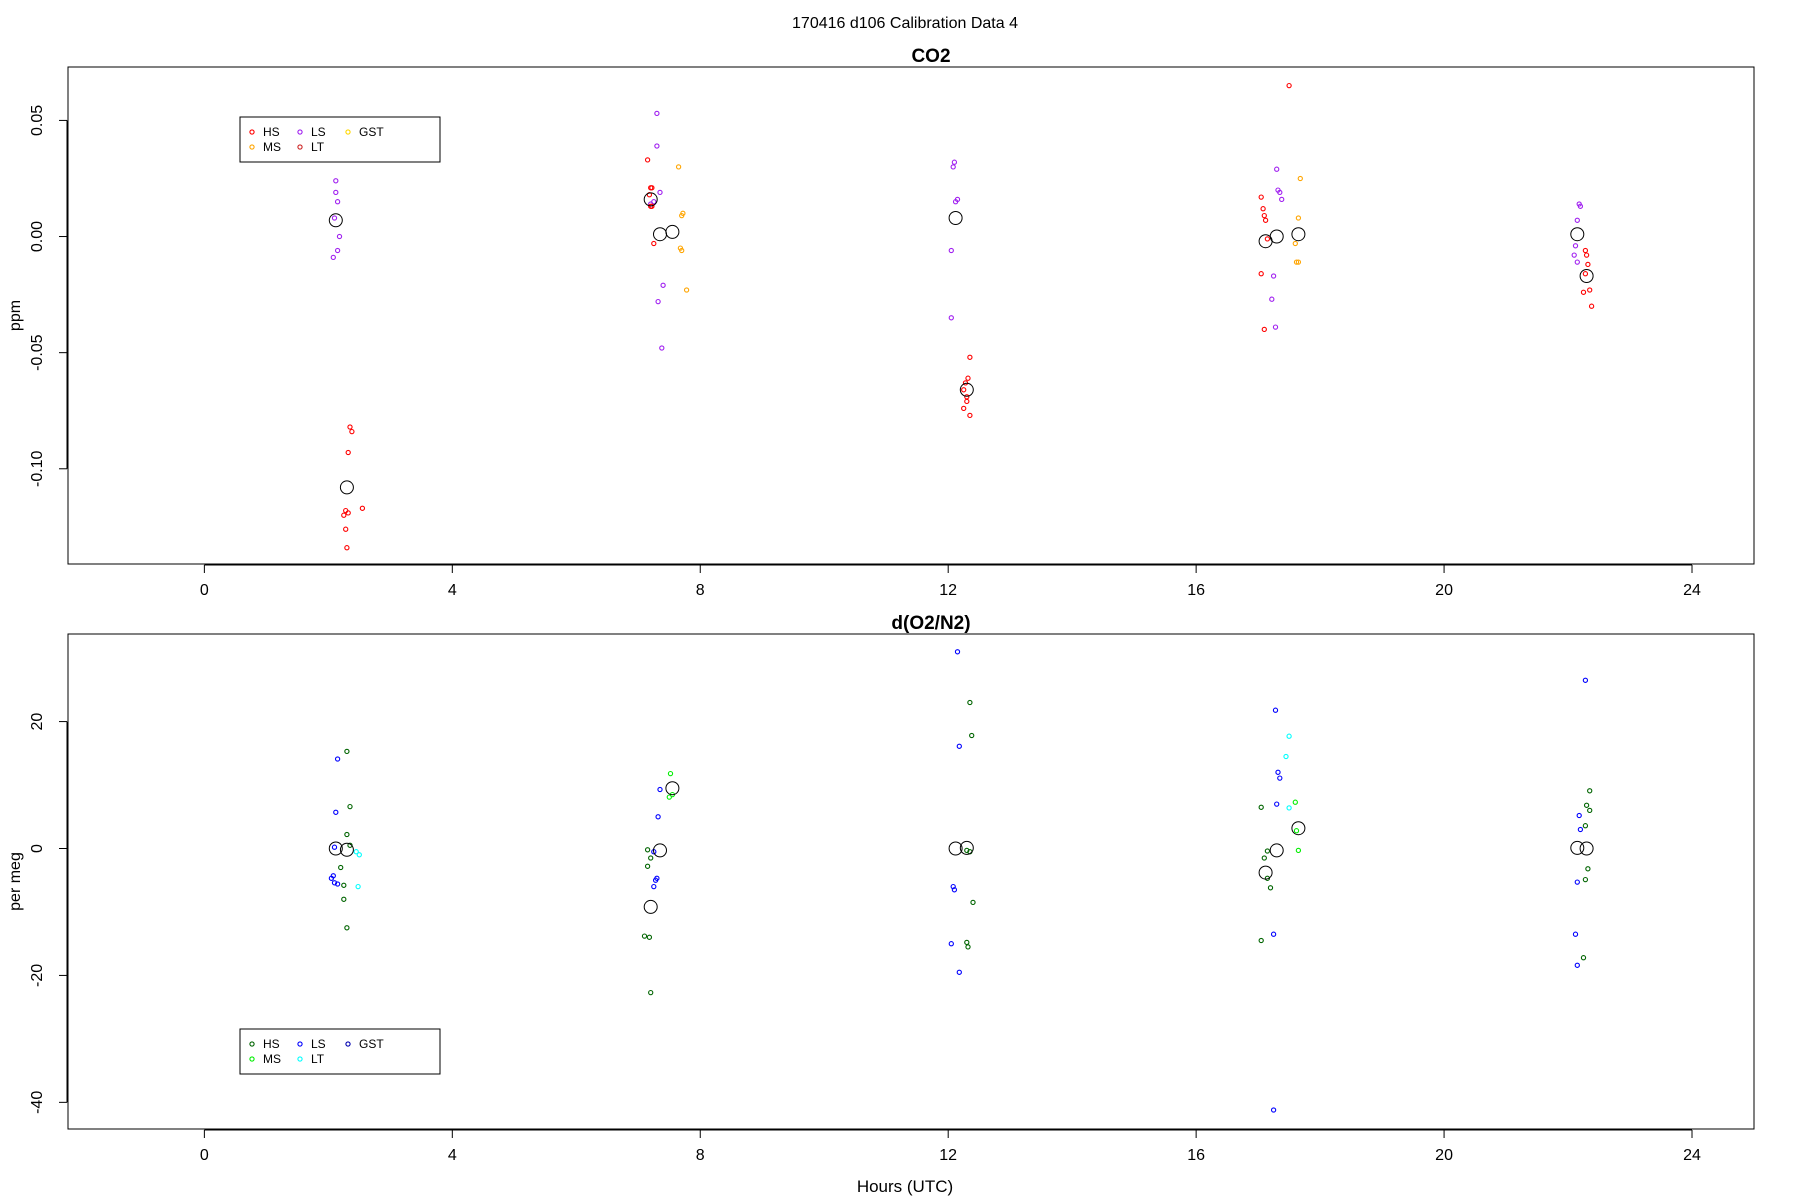 The height and width of the screenshot is (1200, 1800). I want to click on x-tick-label: 12, so click(948, 590).